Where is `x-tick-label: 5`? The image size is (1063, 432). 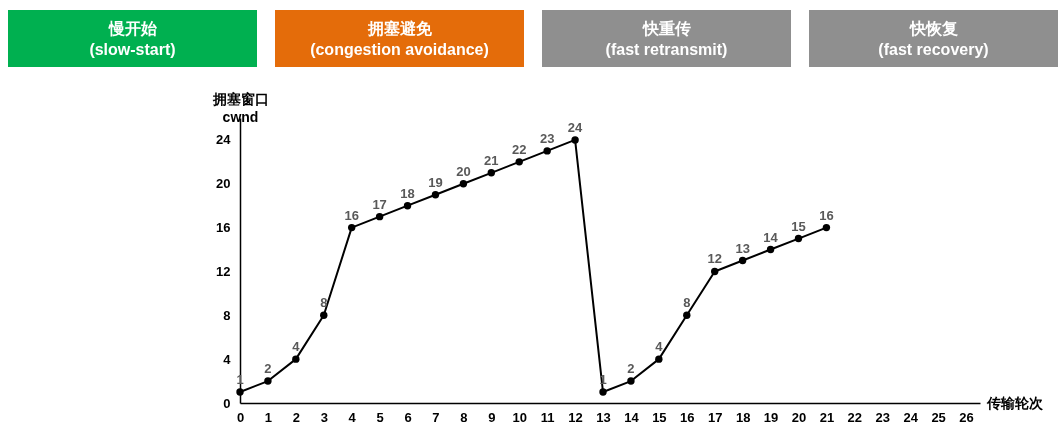 x-tick-label: 5 is located at coordinates (380, 417).